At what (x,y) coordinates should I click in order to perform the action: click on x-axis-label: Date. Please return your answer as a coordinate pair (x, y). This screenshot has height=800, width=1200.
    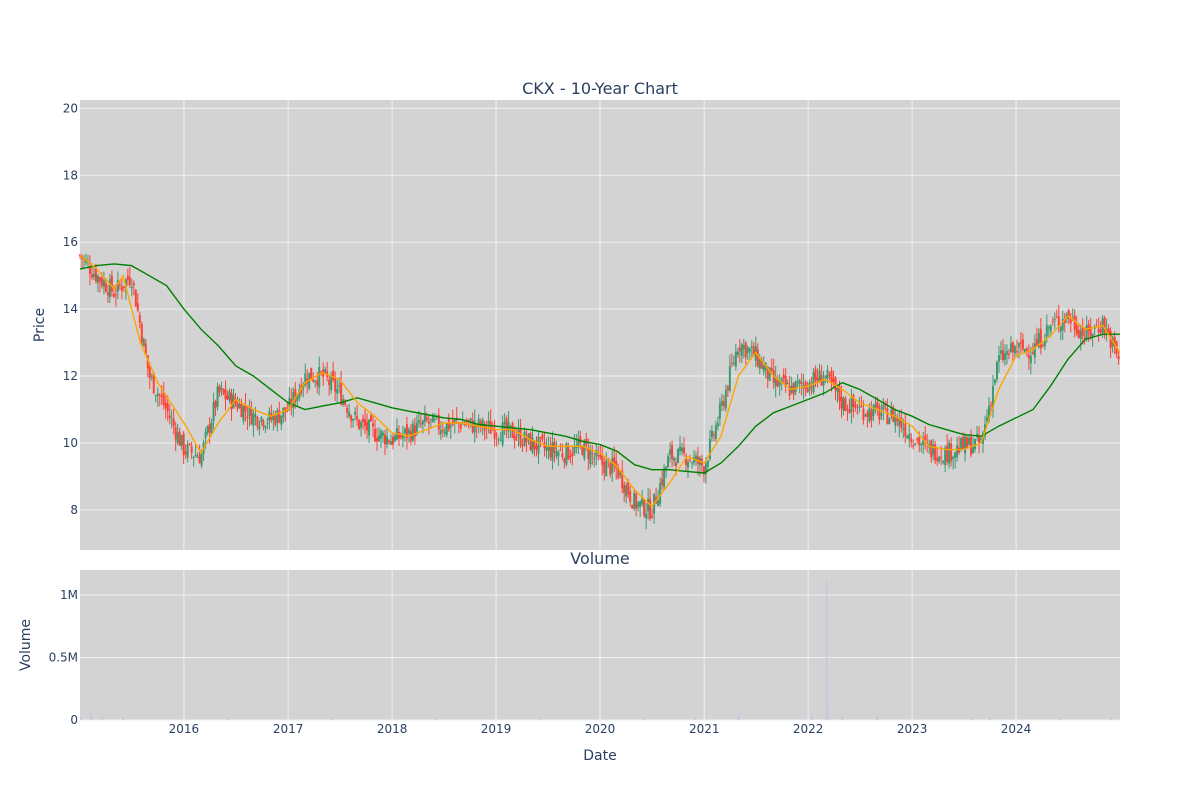
    Looking at the image, I should click on (599, 756).